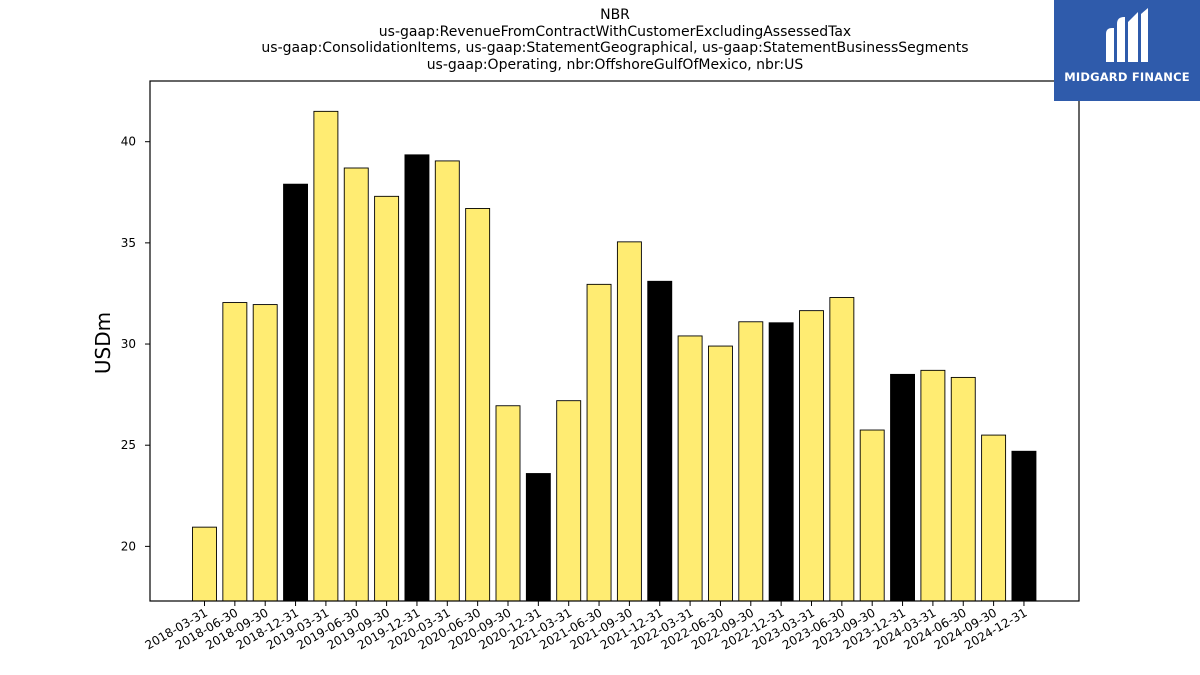 Image resolution: width=1200 pixels, height=675 pixels. What do you see at coordinates (1127, 77) in the screenshot?
I see `logo-text: MIDGARD FINANCE` at bounding box center [1127, 77].